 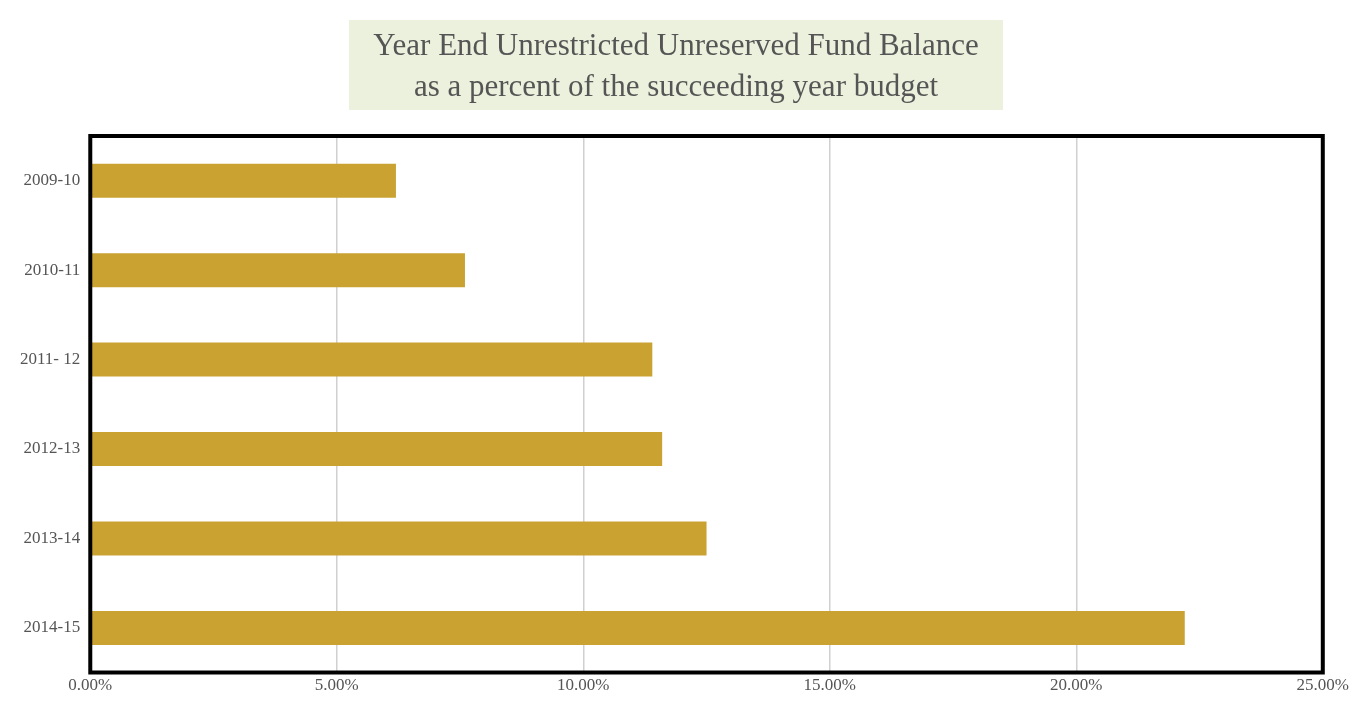 I want to click on y-tick-label: 2014-15, so click(x=52, y=627).